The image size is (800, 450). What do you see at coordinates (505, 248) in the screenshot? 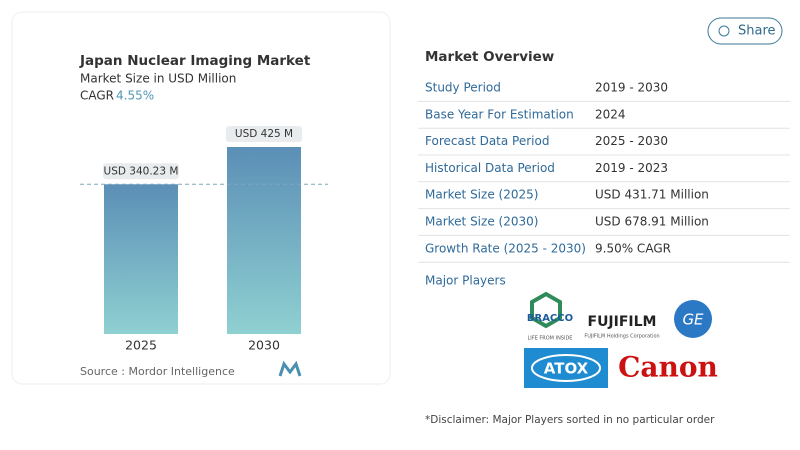
I see `row-label: Growth Rate (2025 - 2030)` at bounding box center [505, 248].